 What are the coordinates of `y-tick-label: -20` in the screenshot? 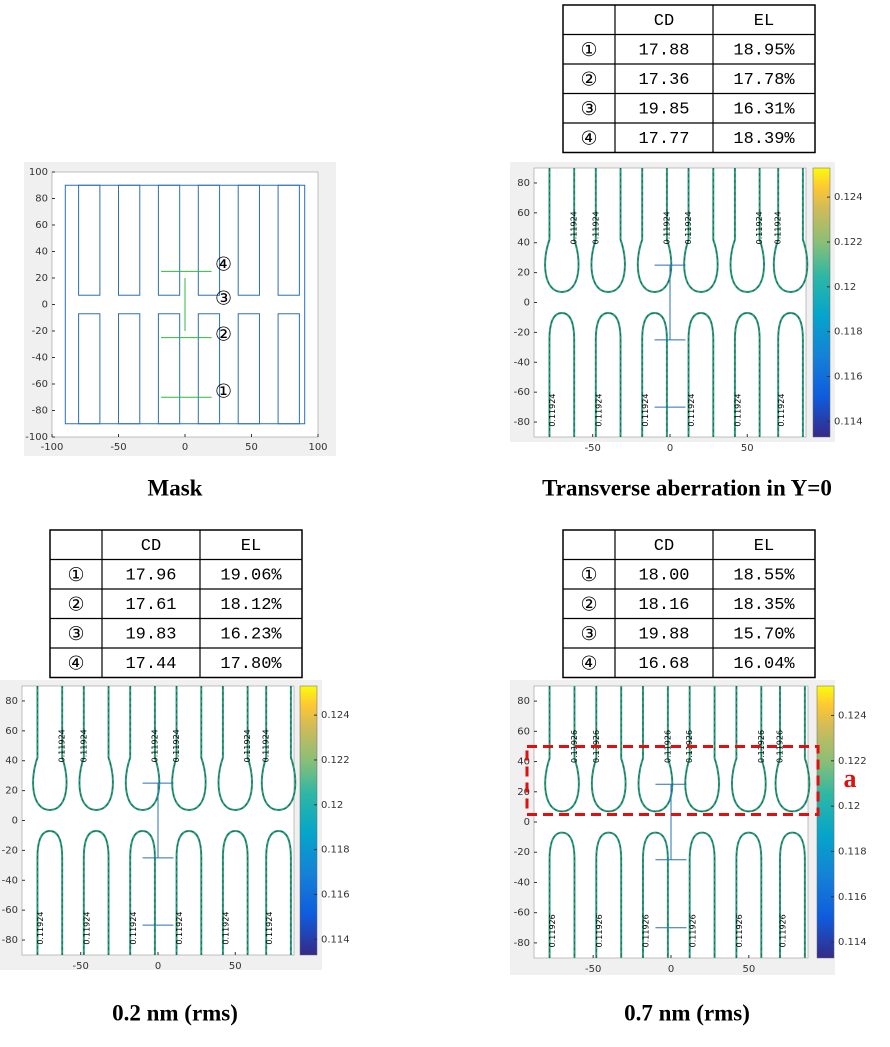 It's located at (10, 850).